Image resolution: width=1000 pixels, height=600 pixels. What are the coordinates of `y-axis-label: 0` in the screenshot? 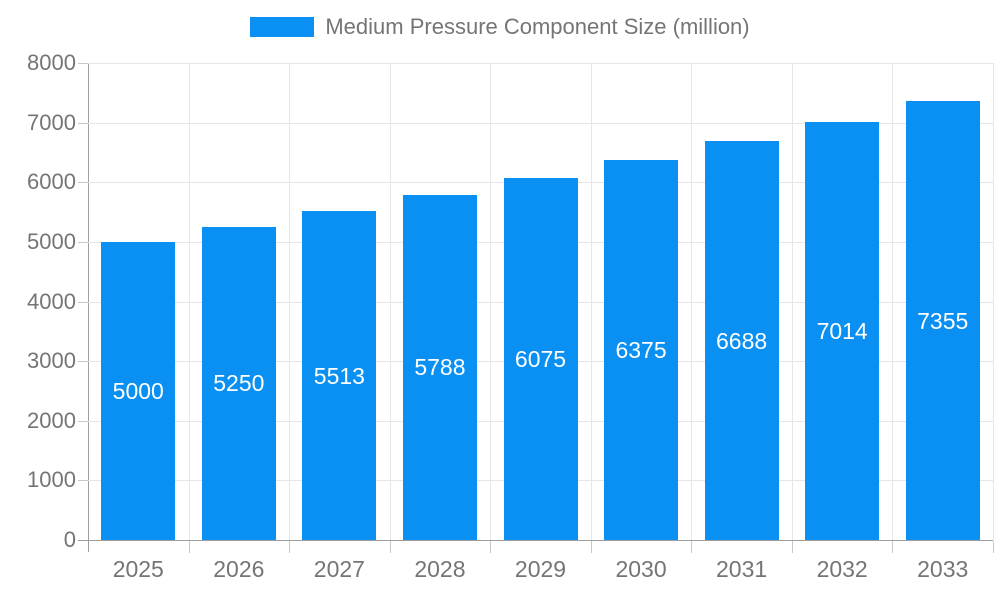 It's located at (69, 539).